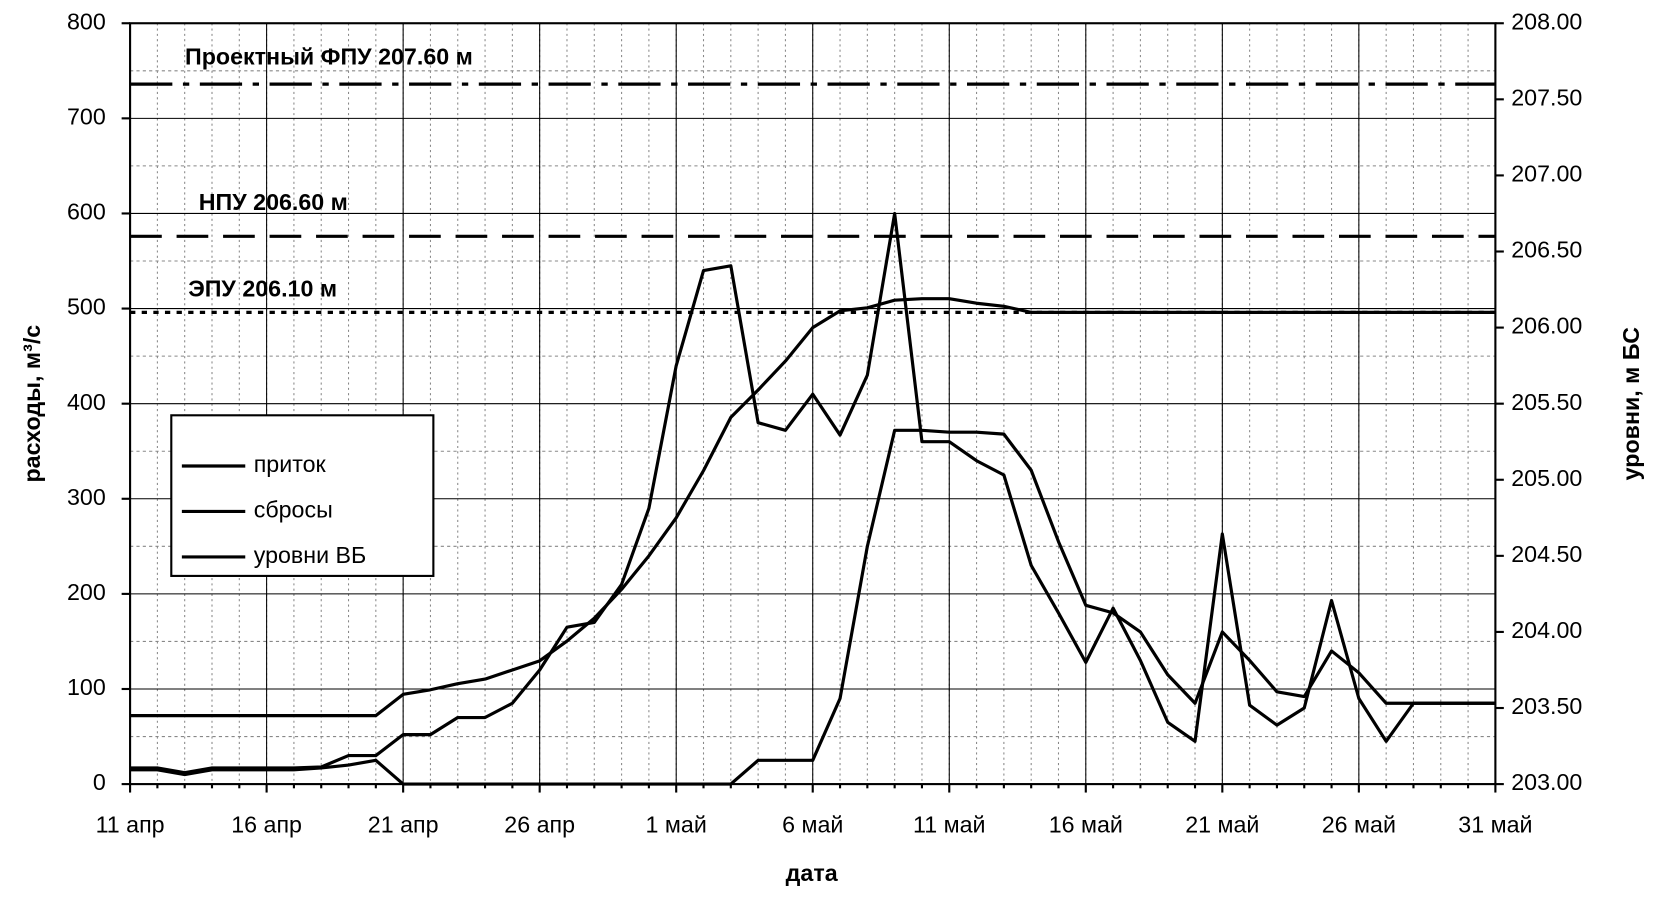 The width and height of the screenshot is (1654, 899). Describe the element at coordinates (1086, 825) in the screenshot. I see `x-tick-label: 16 май` at that location.